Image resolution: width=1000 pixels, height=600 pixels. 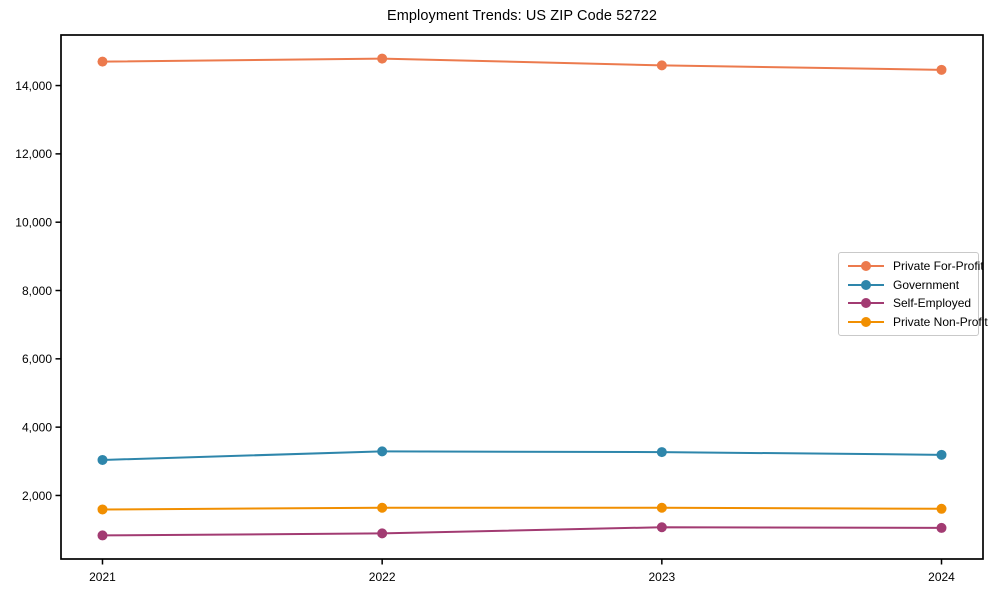 I want to click on legend-swatch-private-for-profit, so click(x=866, y=266).